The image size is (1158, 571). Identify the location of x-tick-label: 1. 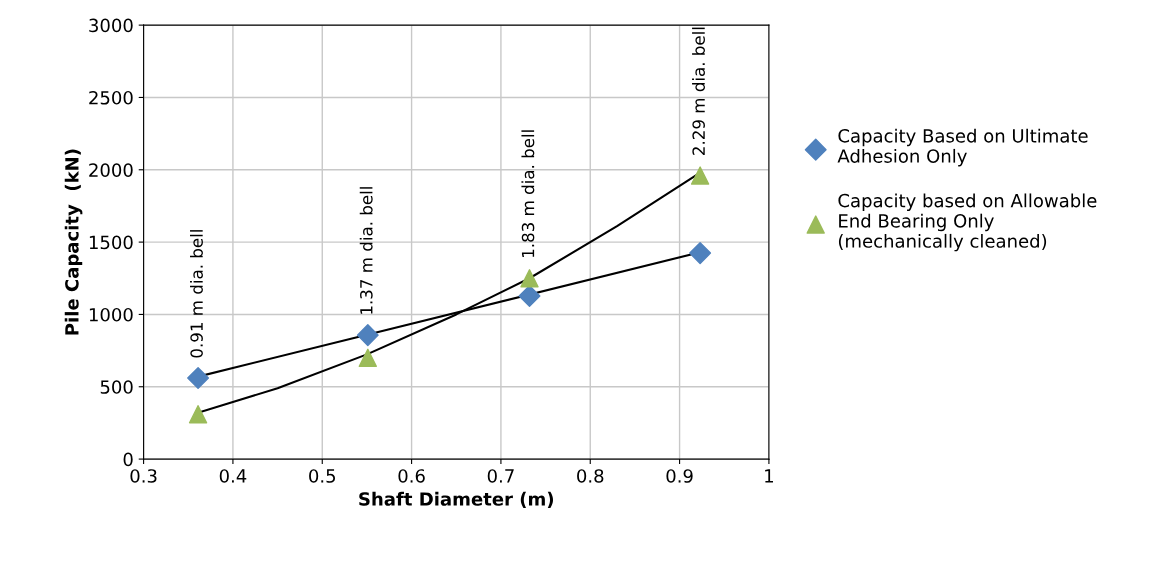
(769, 476).